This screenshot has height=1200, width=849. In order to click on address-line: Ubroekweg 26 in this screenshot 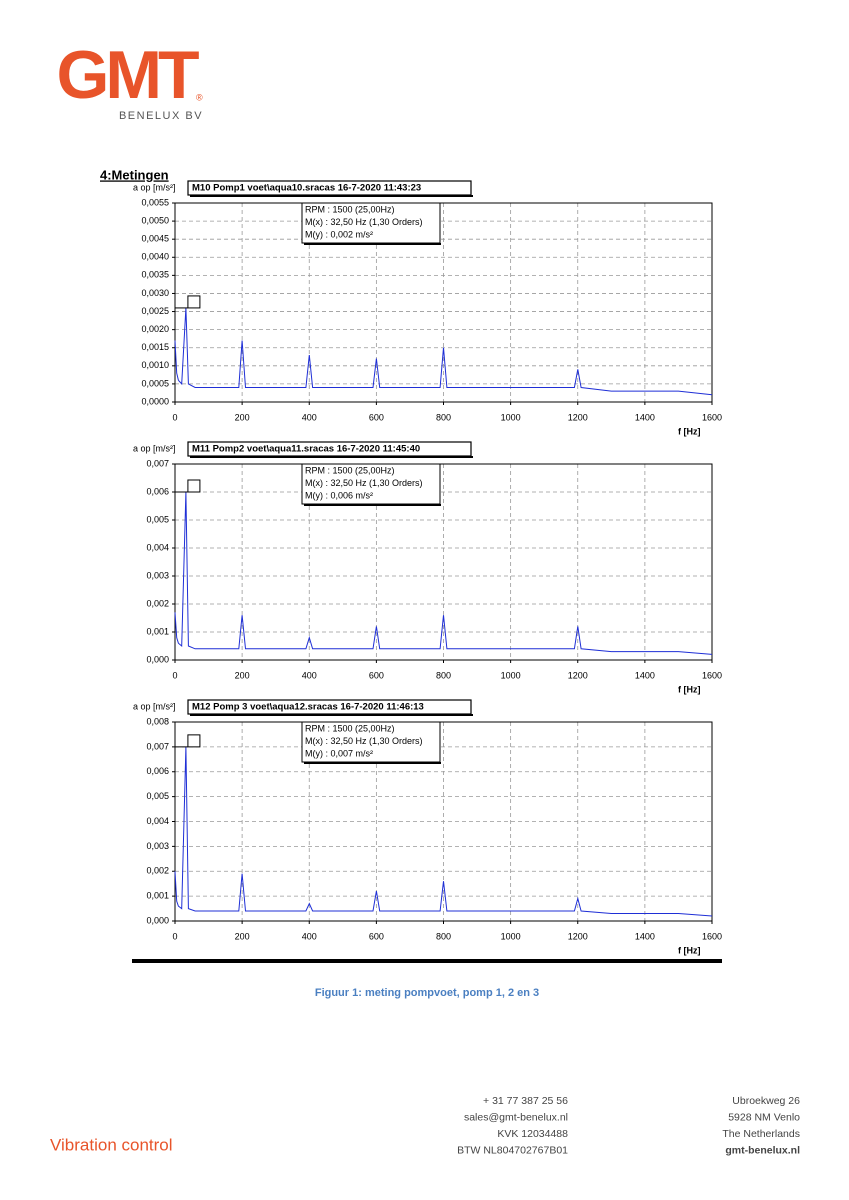, I will do `click(766, 1101)`.